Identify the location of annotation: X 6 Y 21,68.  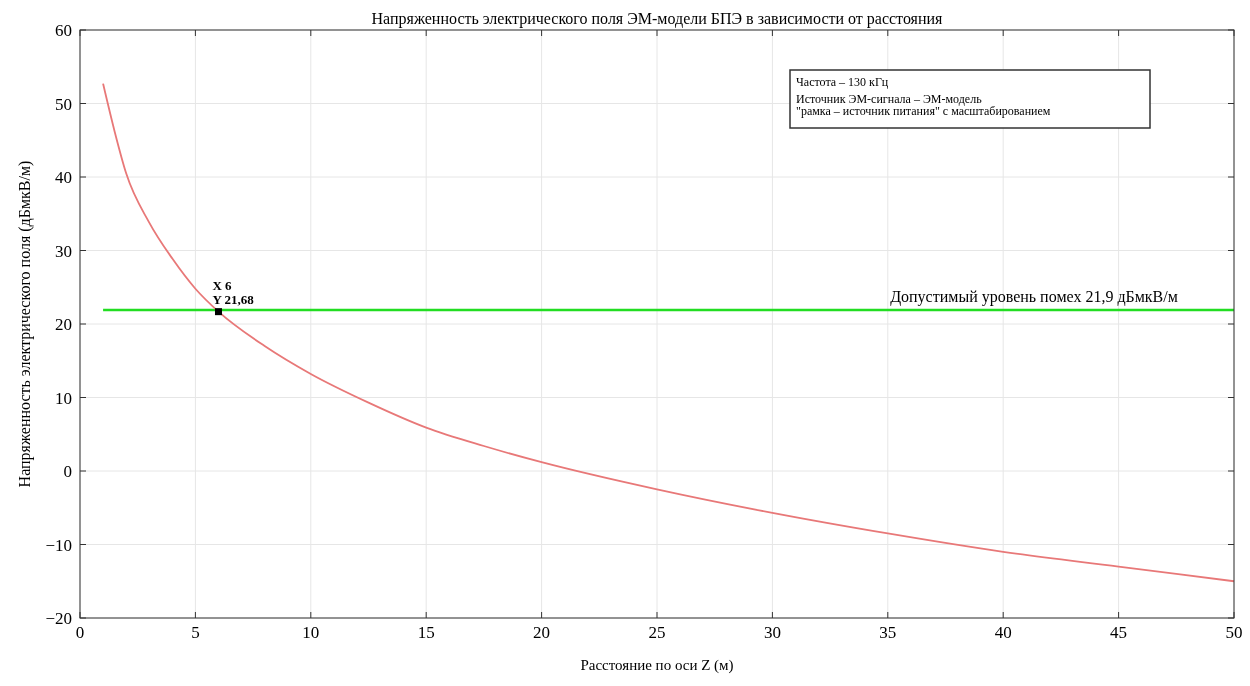
(233, 292).